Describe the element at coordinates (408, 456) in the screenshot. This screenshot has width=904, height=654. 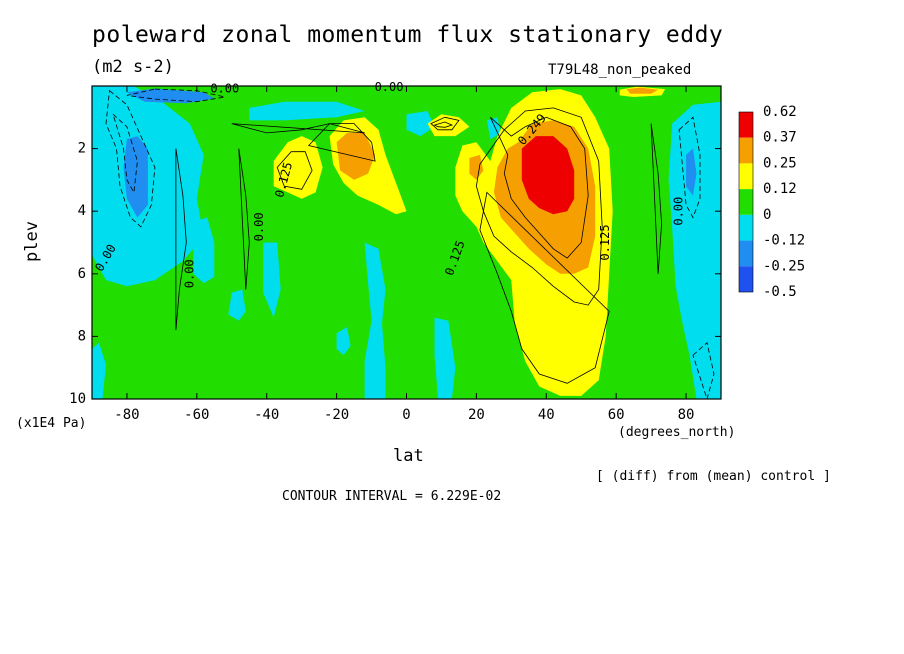
I see `x-axis-label: lat` at that location.